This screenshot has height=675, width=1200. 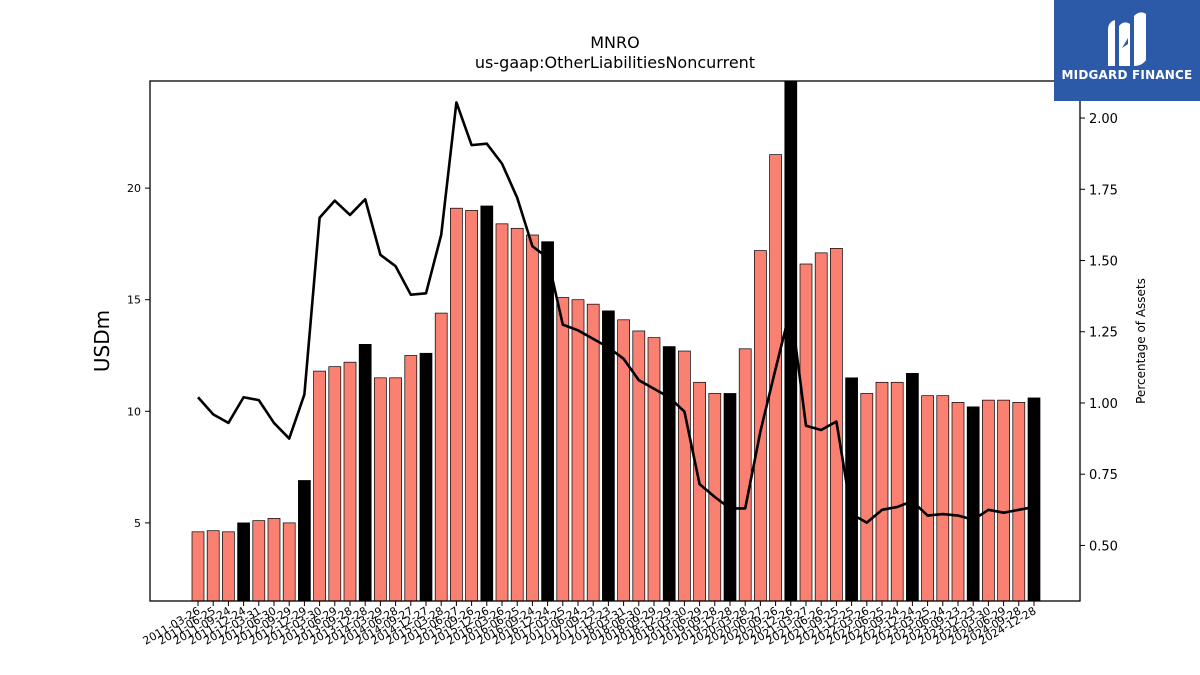 What do you see at coordinates (102, 341) in the screenshot?
I see `left-axis-label: USDm` at bounding box center [102, 341].